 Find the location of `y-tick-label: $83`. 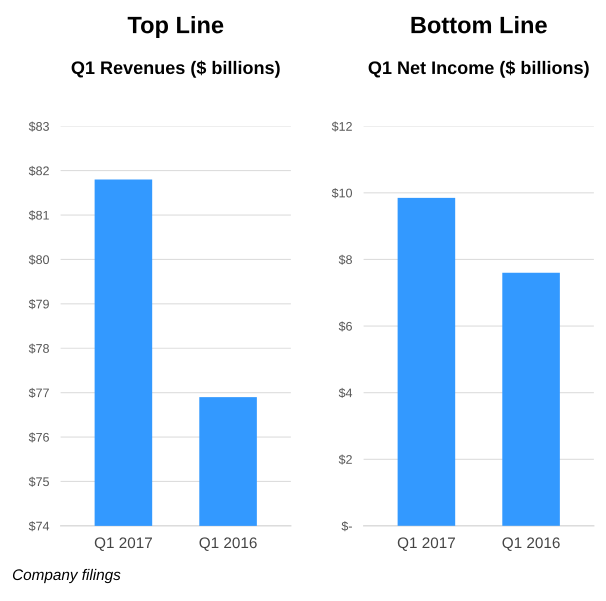

y-tick-label: $83 is located at coordinates (38, 126).